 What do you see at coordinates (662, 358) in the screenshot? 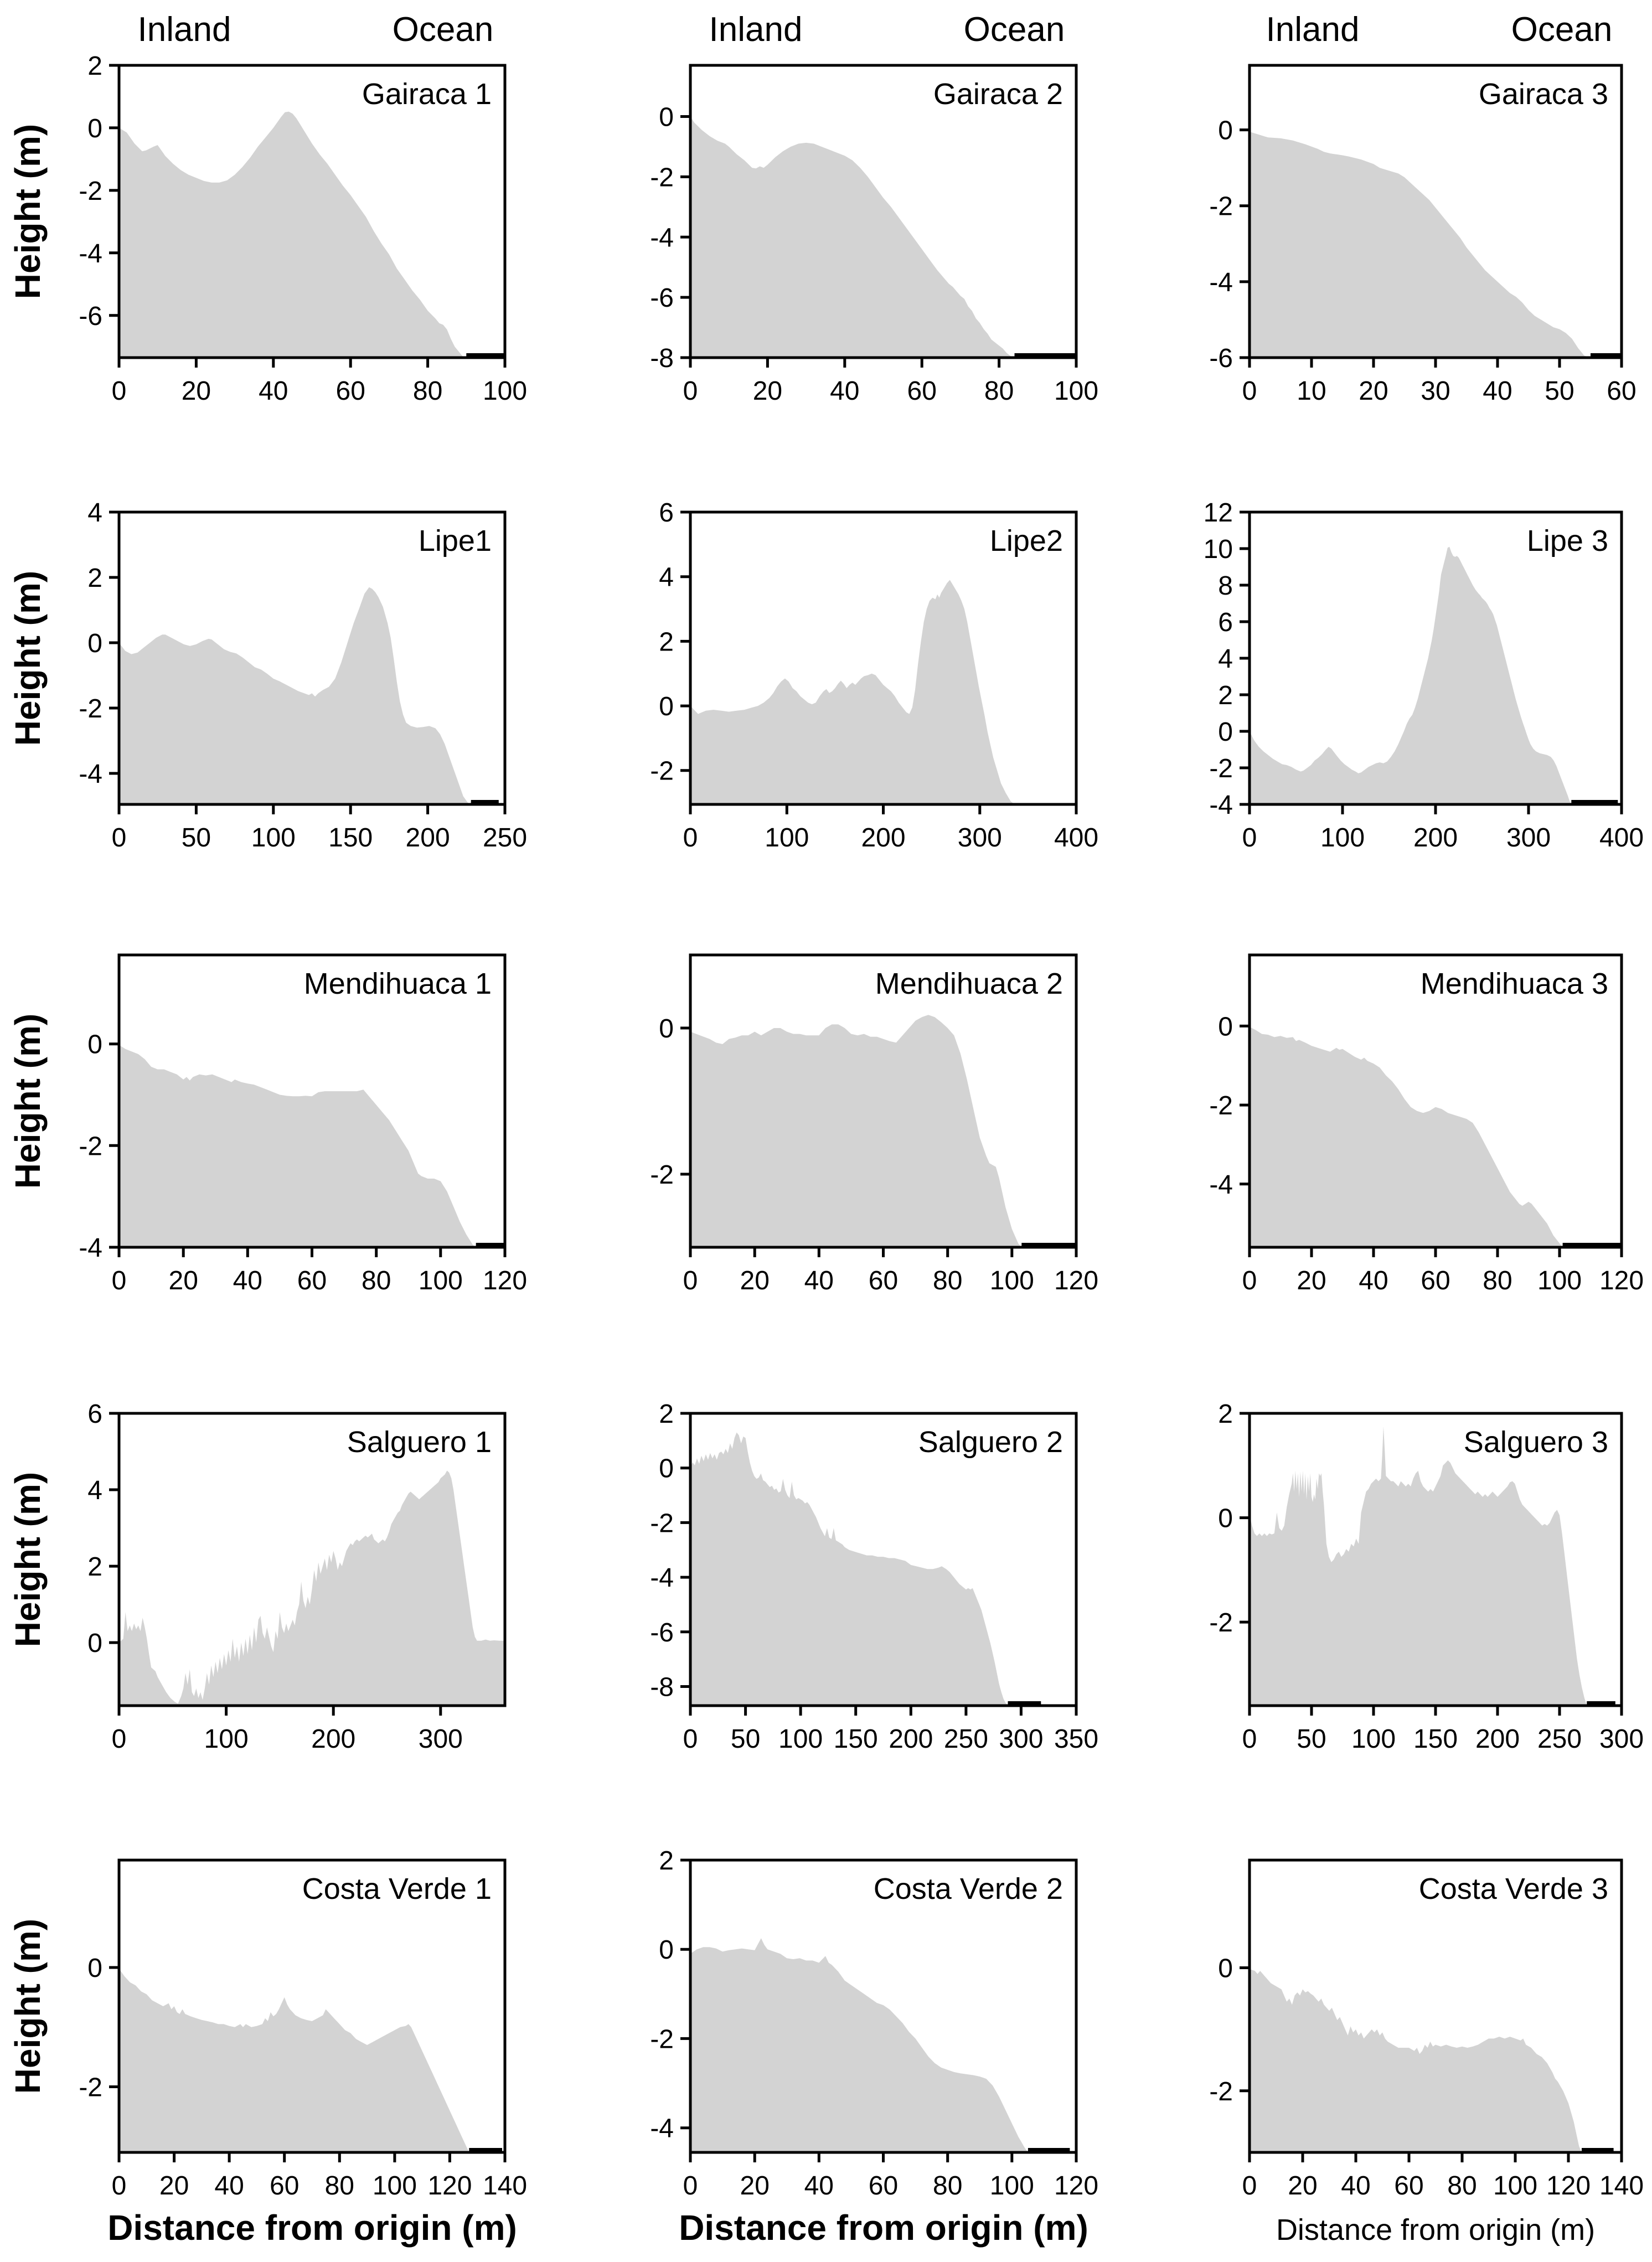
I see `y-tick-label: -8` at bounding box center [662, 358].